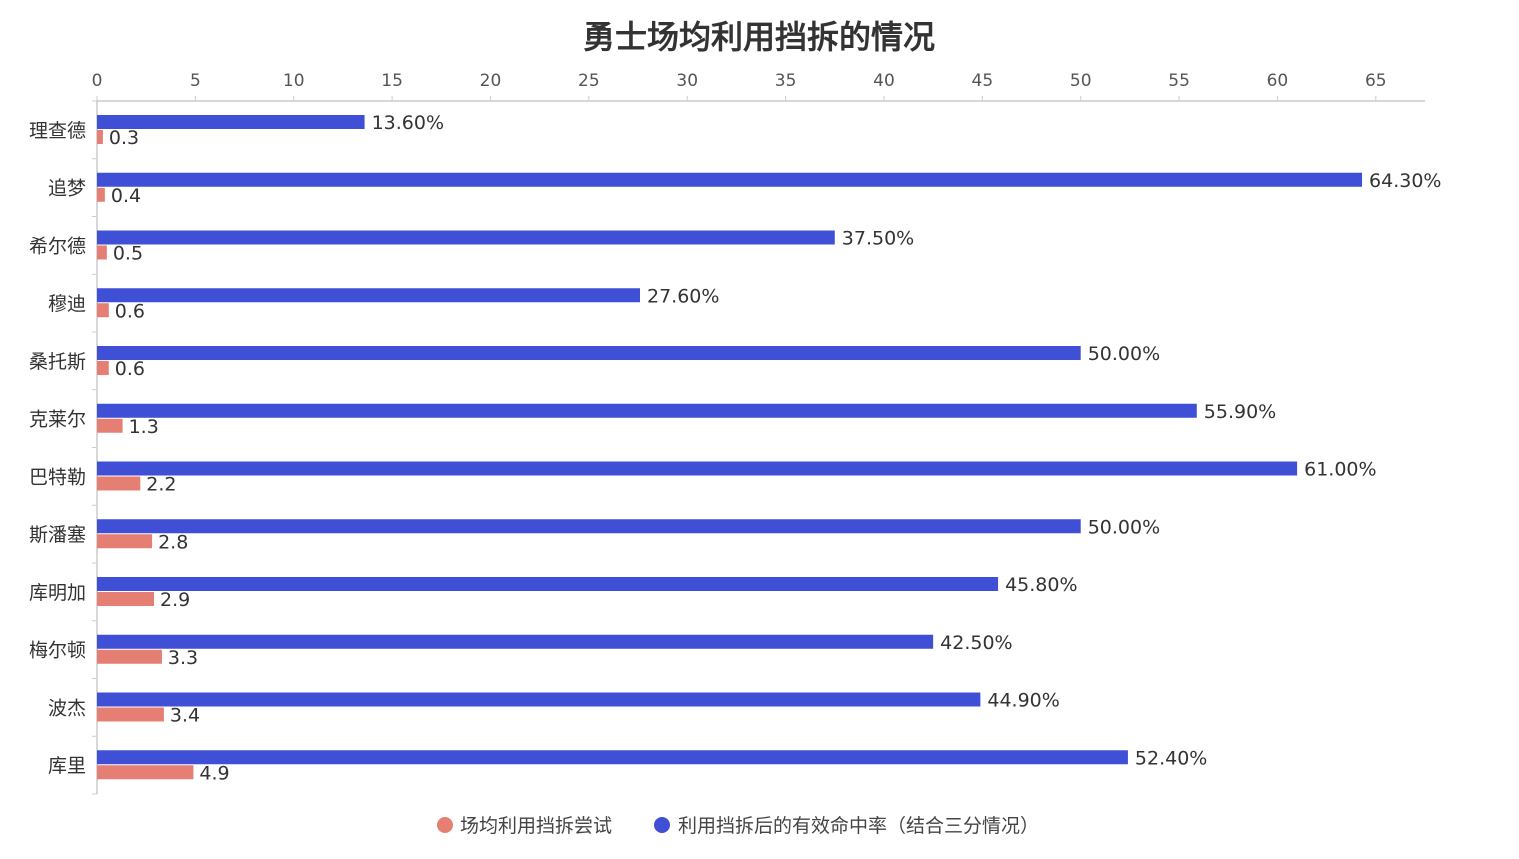 The image size is (1519, 859). I want to click on data-label-pnr-attempts: 0.3, so click(124, 138).